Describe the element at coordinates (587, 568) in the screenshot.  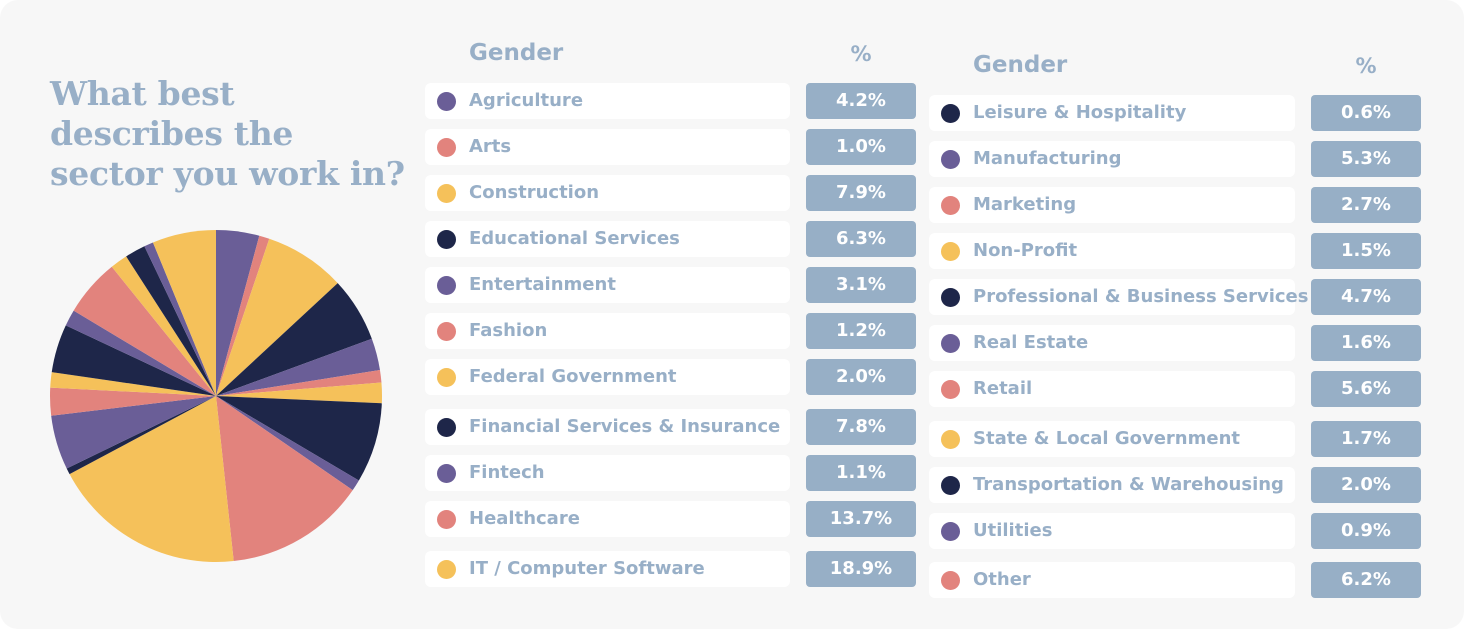
I see `legend-label: IT / Computer Software` at that location.